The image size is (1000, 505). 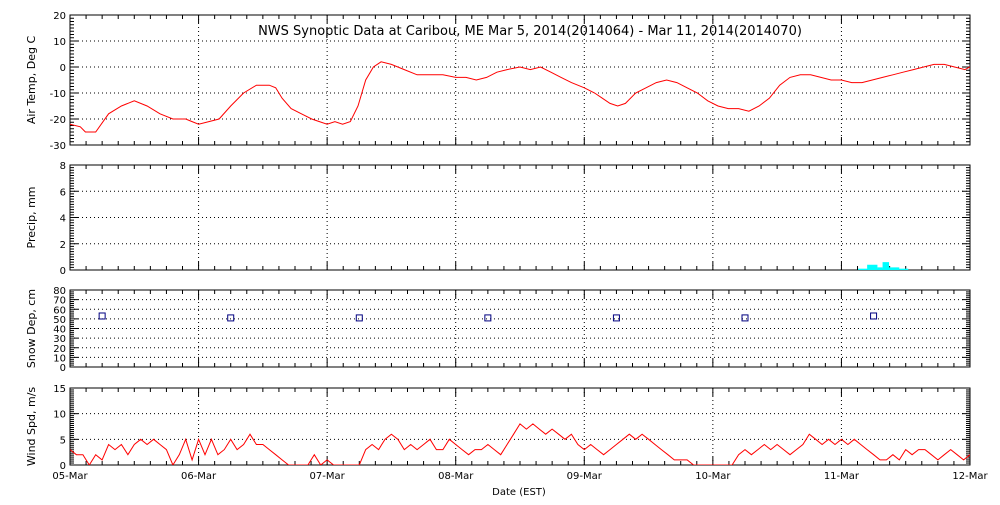 I want to click on wind-speed-series-line, so click(x=520, y=444).